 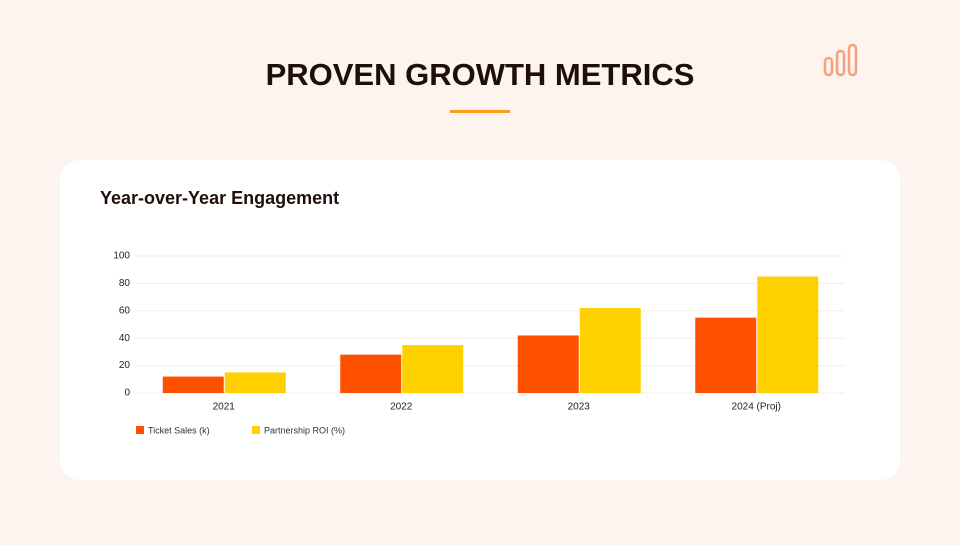 I want to click on y-tick-label: 20, so click(x=125, y=365).